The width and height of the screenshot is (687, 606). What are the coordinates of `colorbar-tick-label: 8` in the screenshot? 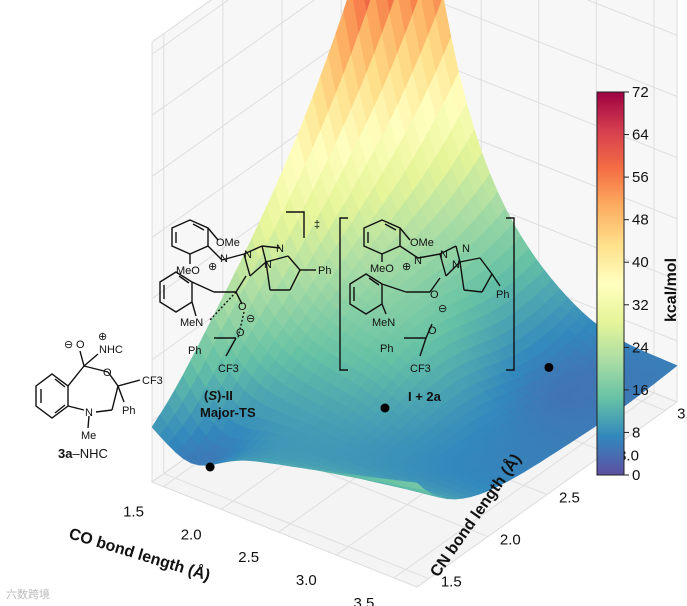 It's located at (636, 432).